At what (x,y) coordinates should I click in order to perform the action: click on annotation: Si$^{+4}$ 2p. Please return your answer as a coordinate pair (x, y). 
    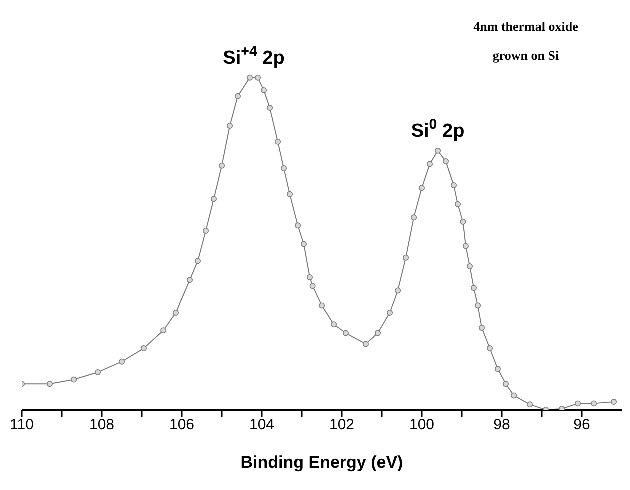
    Looking at the image, I should click on (254, 56).